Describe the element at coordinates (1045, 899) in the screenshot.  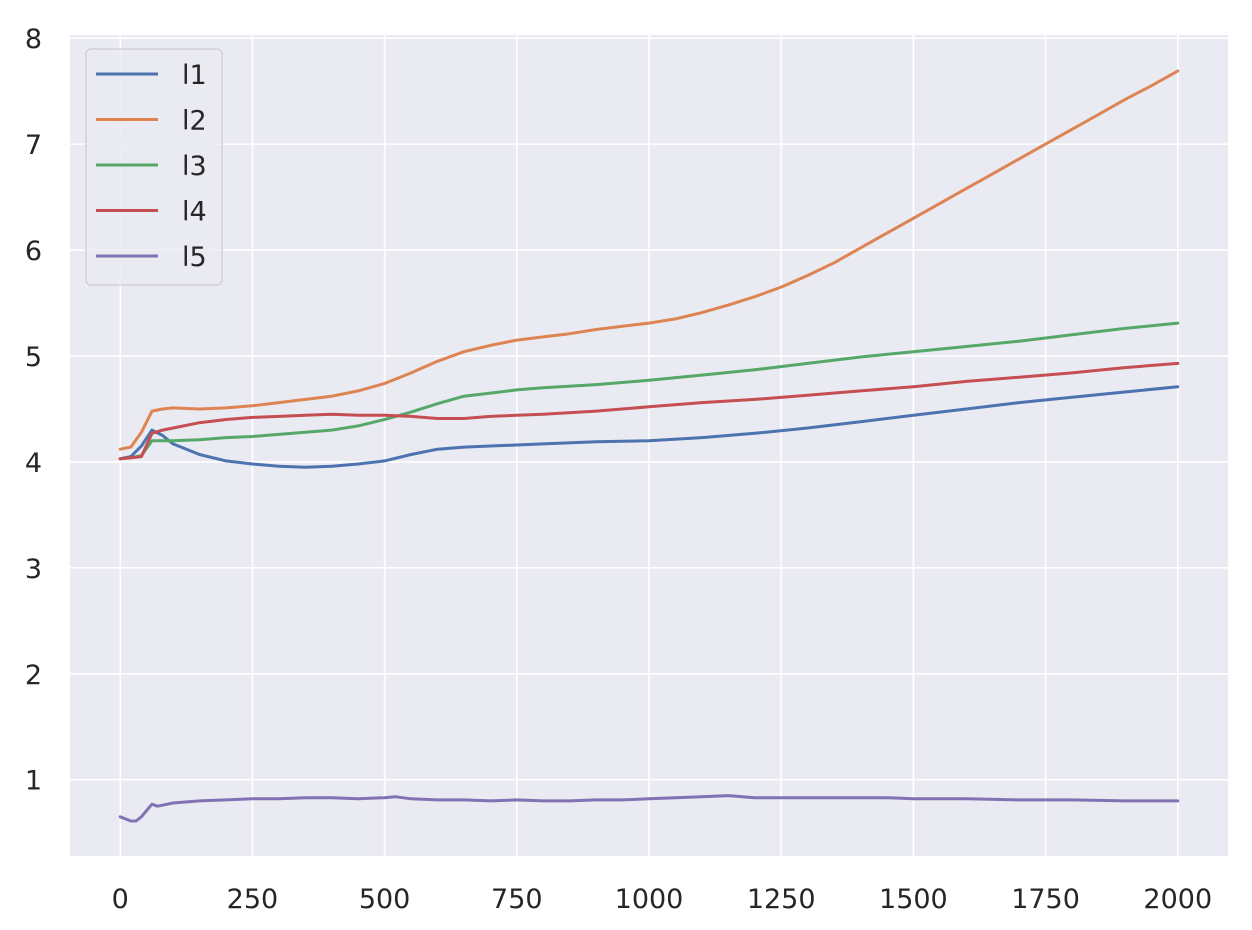
I see `x-tick-label: 1750` at that location.